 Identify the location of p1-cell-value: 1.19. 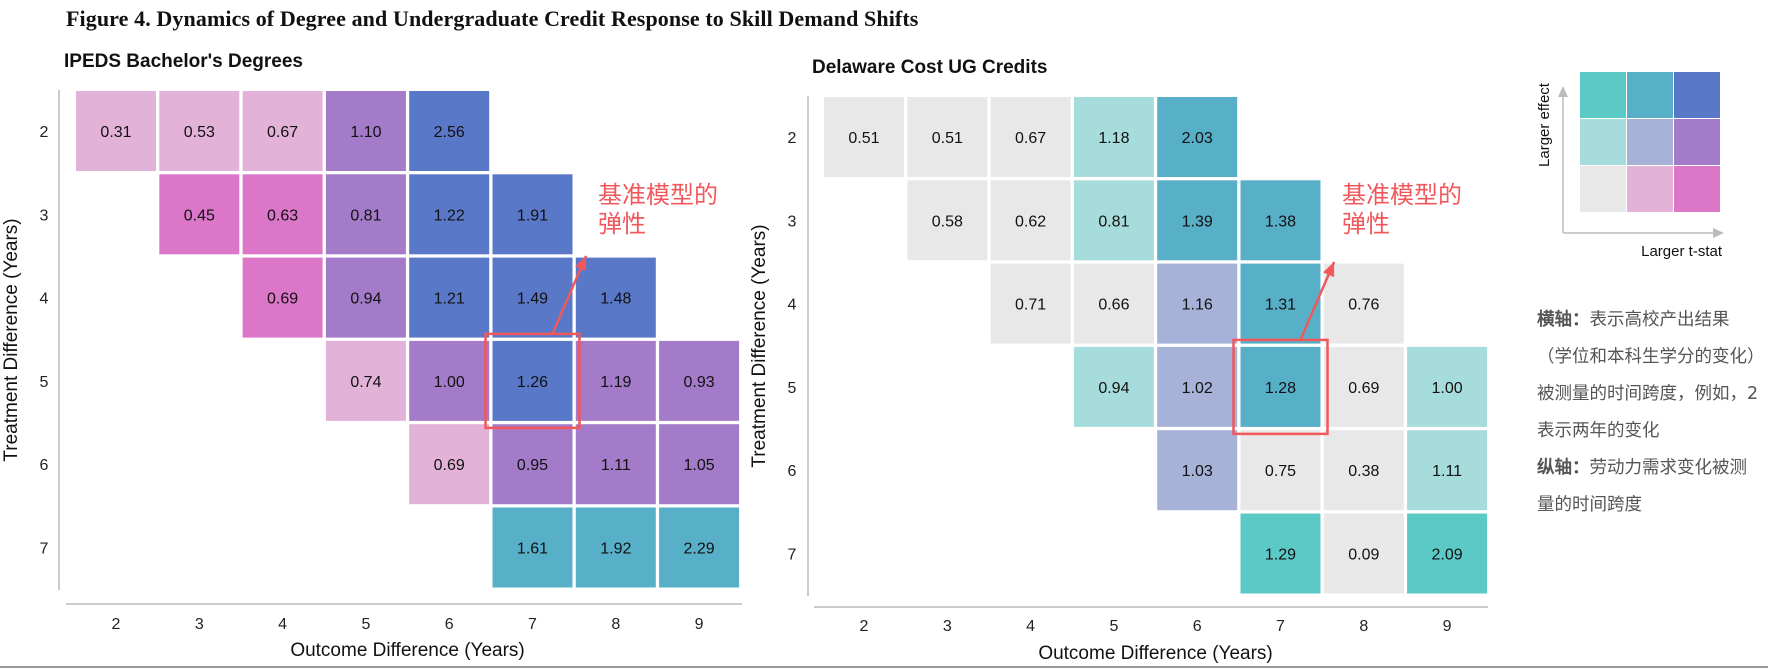
(615, 382).